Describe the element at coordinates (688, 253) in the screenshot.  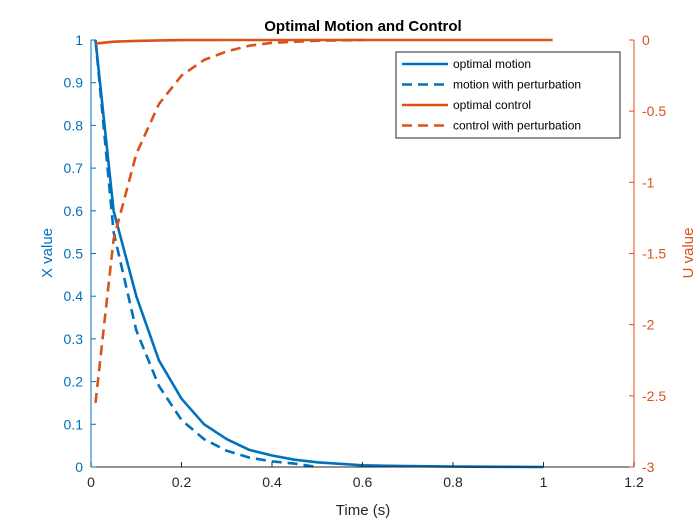
I see `y-axis-right-label: U value` at that location.